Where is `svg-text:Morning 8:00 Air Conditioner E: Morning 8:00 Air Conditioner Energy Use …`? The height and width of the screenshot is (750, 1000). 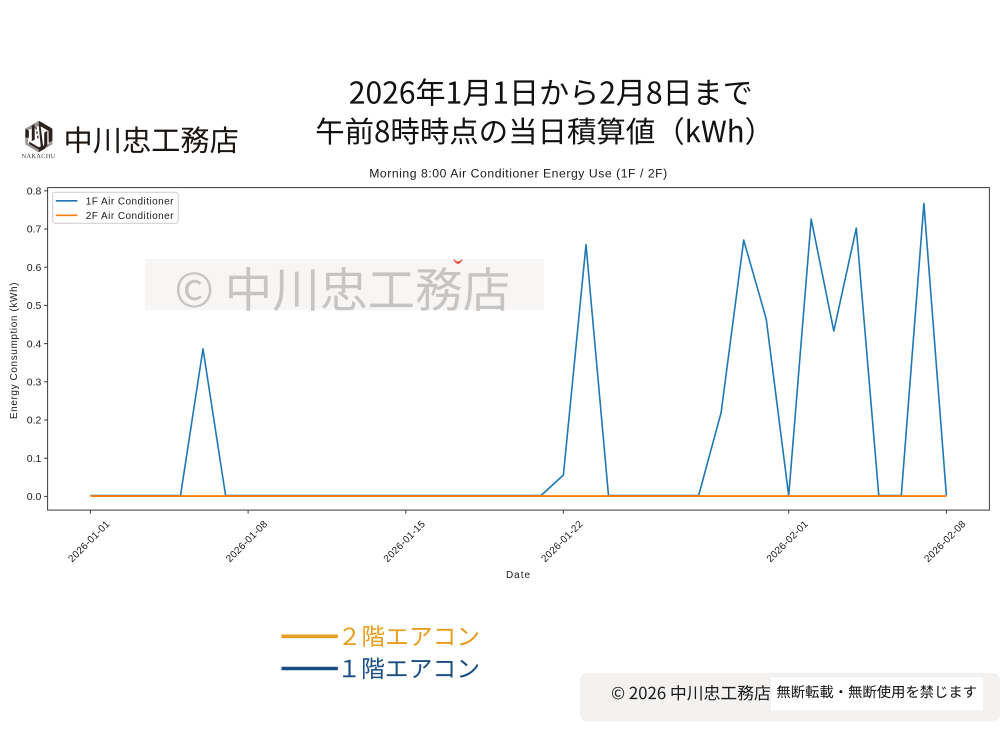
svg-text:Morning 8:00 Air Conditioner E: Morning 8:00 Air Conditioner Energy Use … is located at coordinates (518, 174).